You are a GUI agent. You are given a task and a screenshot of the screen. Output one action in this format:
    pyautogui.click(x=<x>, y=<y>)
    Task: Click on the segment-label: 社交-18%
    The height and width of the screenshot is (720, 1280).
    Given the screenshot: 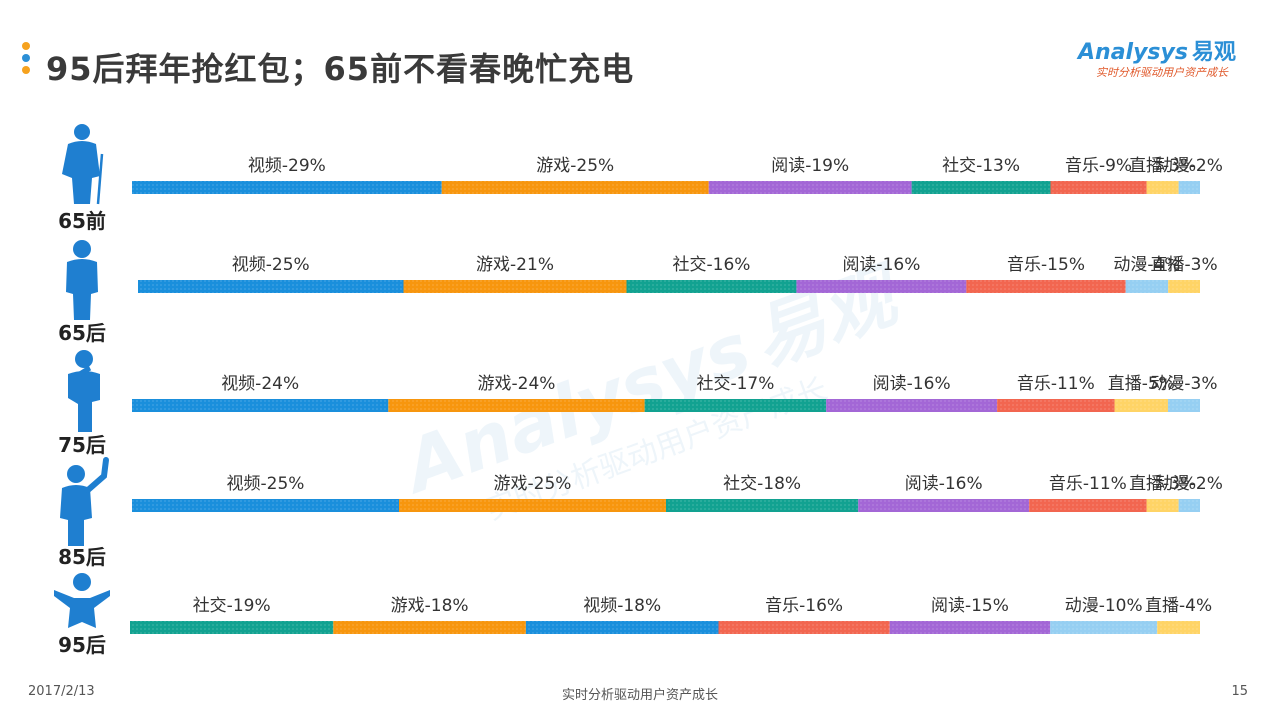 What is the action you would take?
    pyautogui.click(x=762, y=484)
    